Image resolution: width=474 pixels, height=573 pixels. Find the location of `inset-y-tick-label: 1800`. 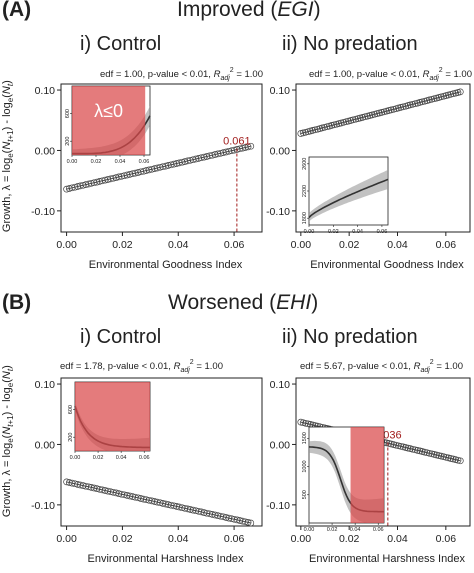

inset-y-tick-label: 1800 is located at coordinates (305, 218).